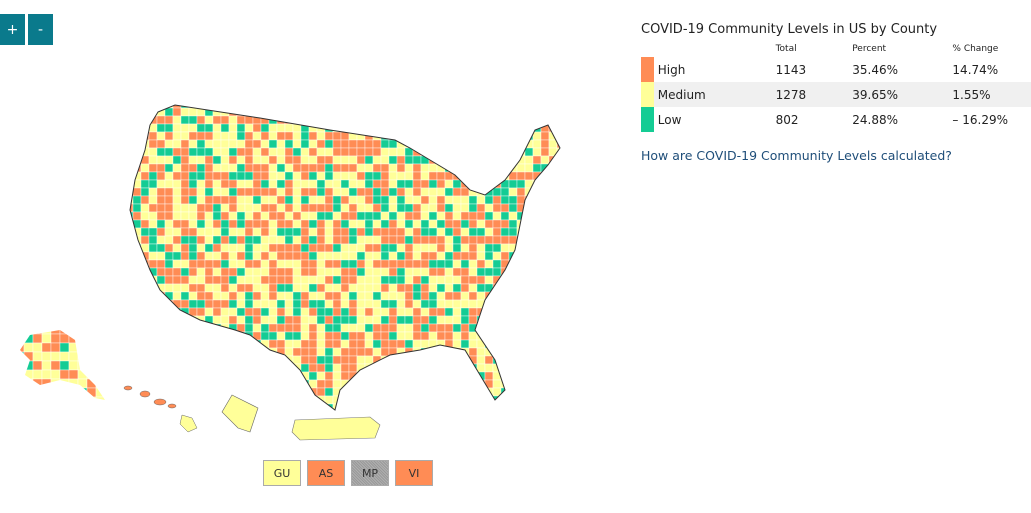 The height and width of the screenshot is (513, 1031). What do you see at coordinates (64, 365) in the screenshot?
I see `alaska-counties` at bounding box center [64, 365].